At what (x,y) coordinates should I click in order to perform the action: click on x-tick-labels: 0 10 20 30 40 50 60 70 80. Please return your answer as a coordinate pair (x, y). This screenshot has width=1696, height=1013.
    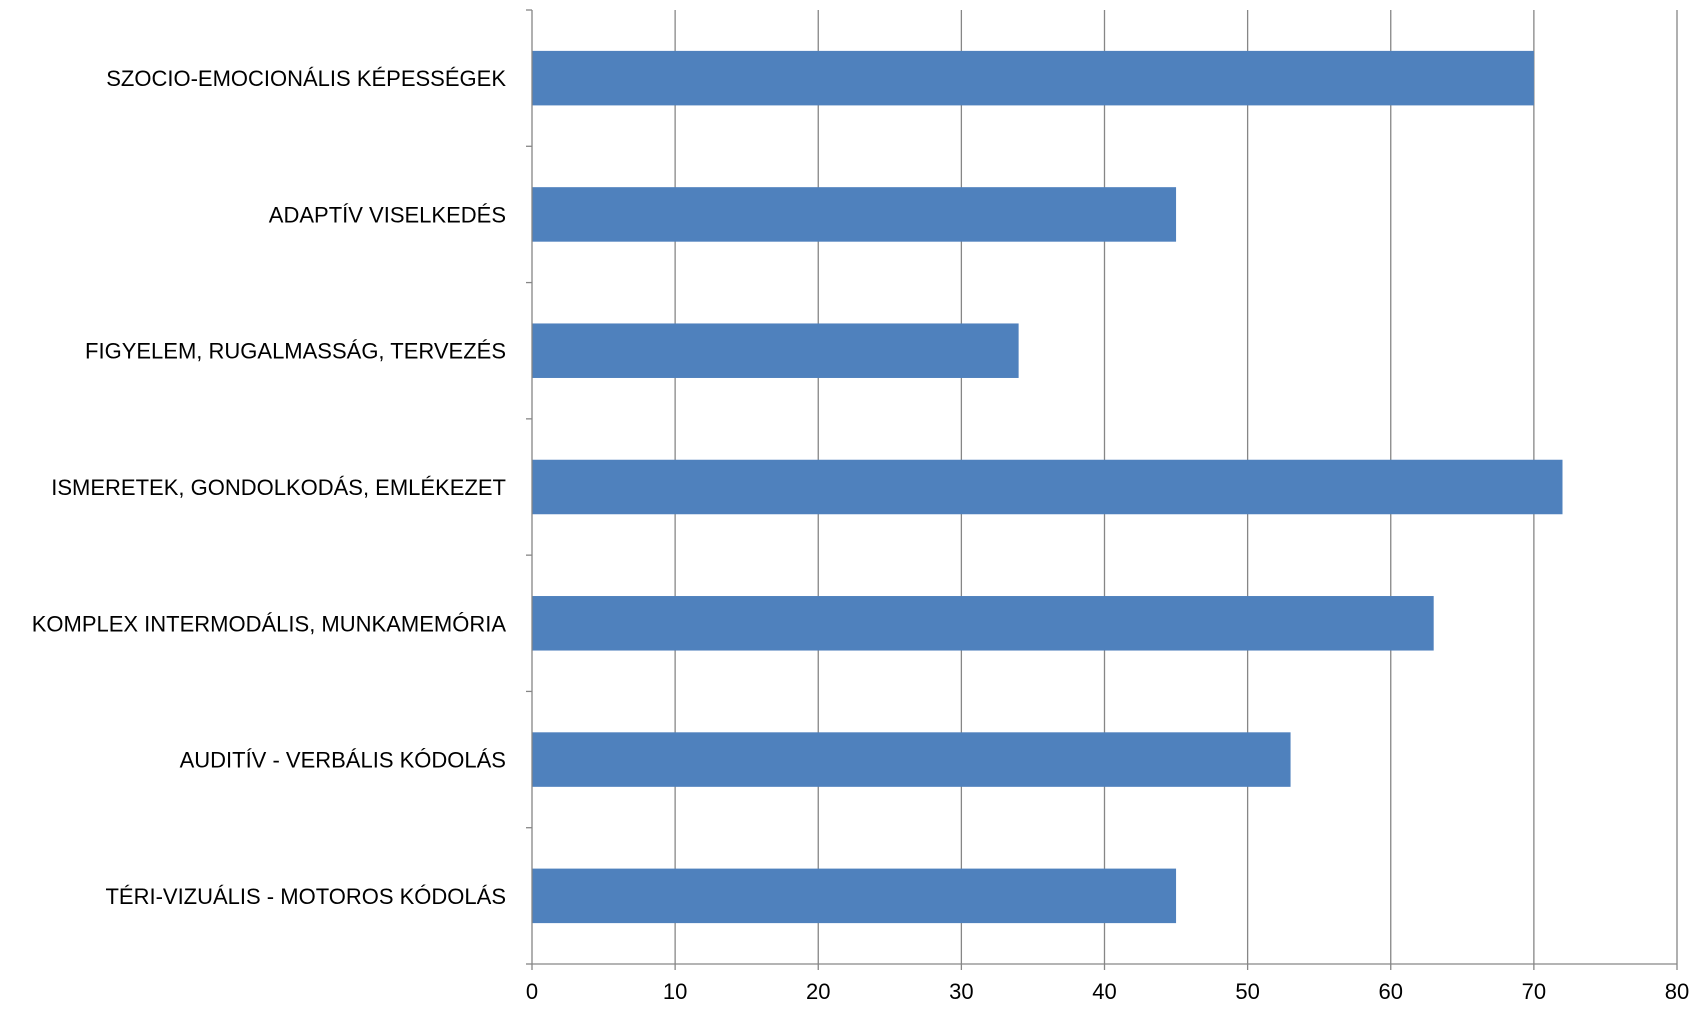
    Looking at the image, I should click on (1107, 991).